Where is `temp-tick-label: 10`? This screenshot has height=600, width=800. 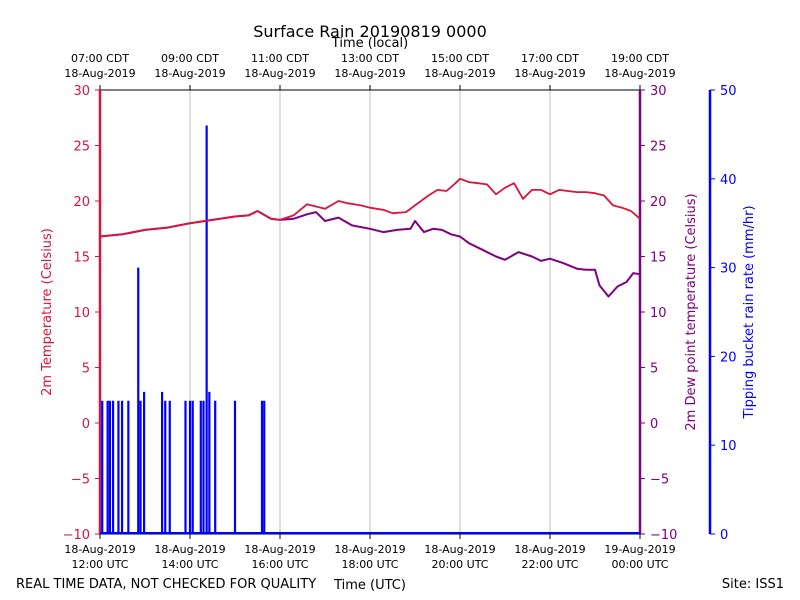 temp-tick-label: 10 is located at coordinates (81, 313).